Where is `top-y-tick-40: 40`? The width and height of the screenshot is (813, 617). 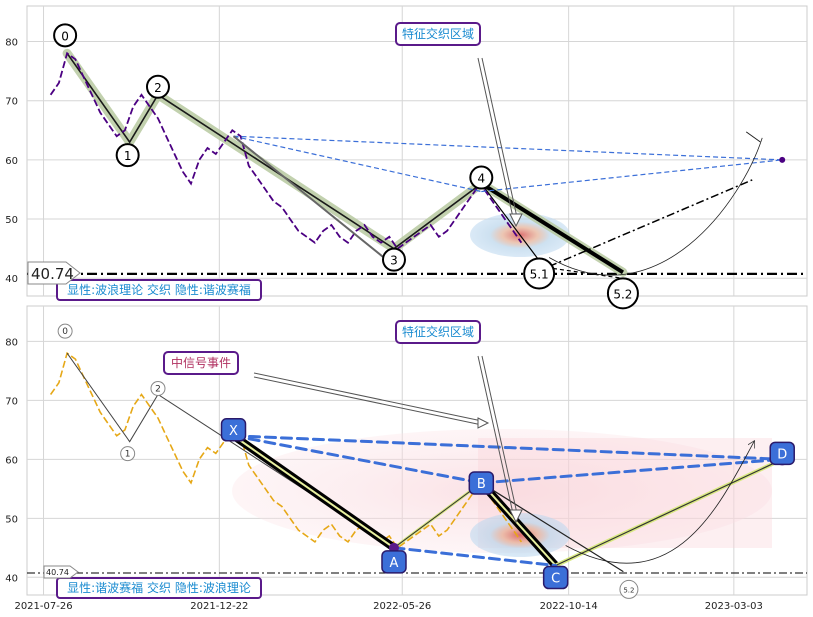 top-y-tick-40: 40 is located at coordinates (11, 279).